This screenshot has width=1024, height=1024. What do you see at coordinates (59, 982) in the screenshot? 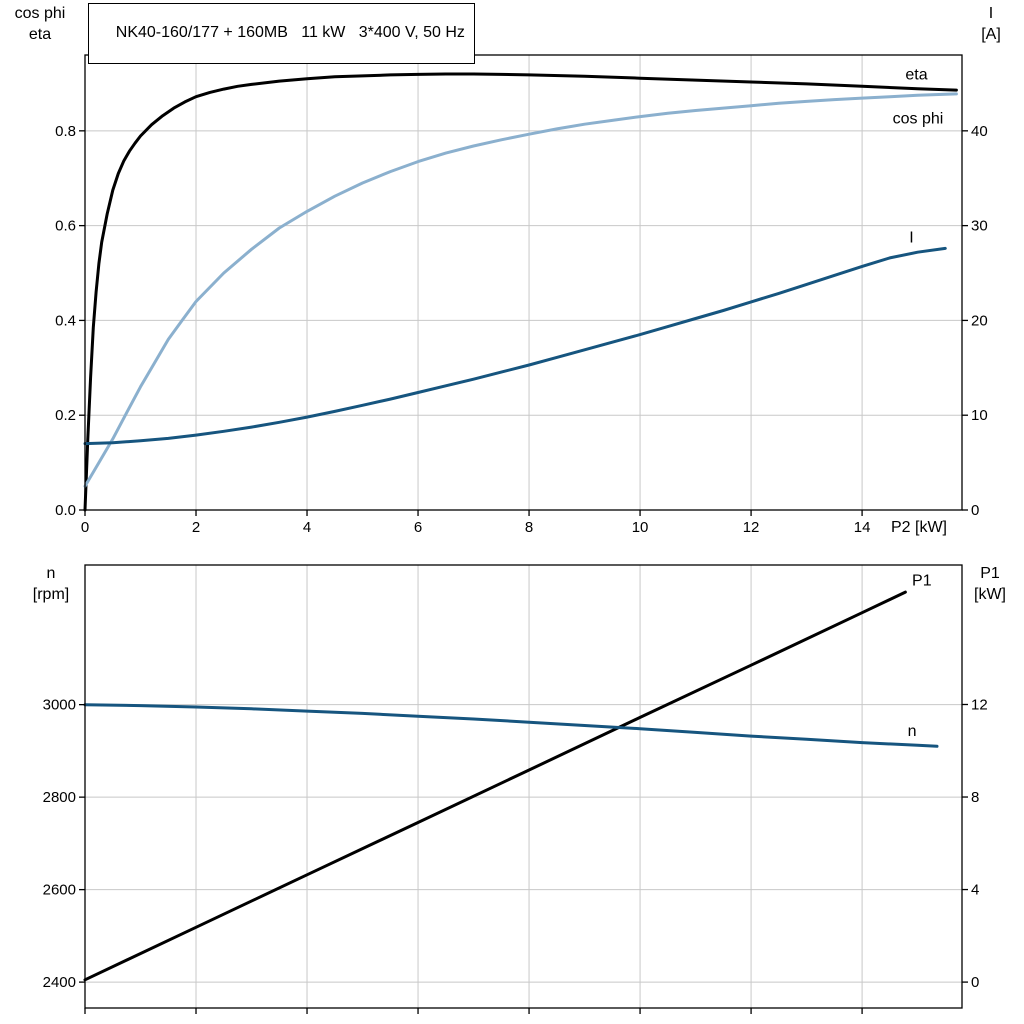
I see `bottom-yleft-tick-label: 2400` at bounding box center [59, 982].